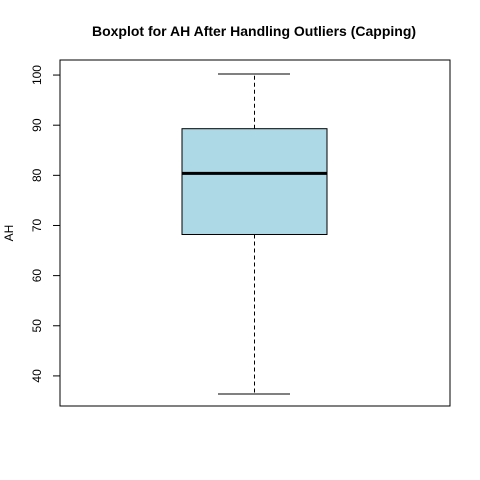 The height and width of the screenshot is (480, 480). What do you see at coordinates (45, 224) in the screenshot?
I see `y-axis: 40 50 60 70 80 90 100` at bounding box center [45, 224].